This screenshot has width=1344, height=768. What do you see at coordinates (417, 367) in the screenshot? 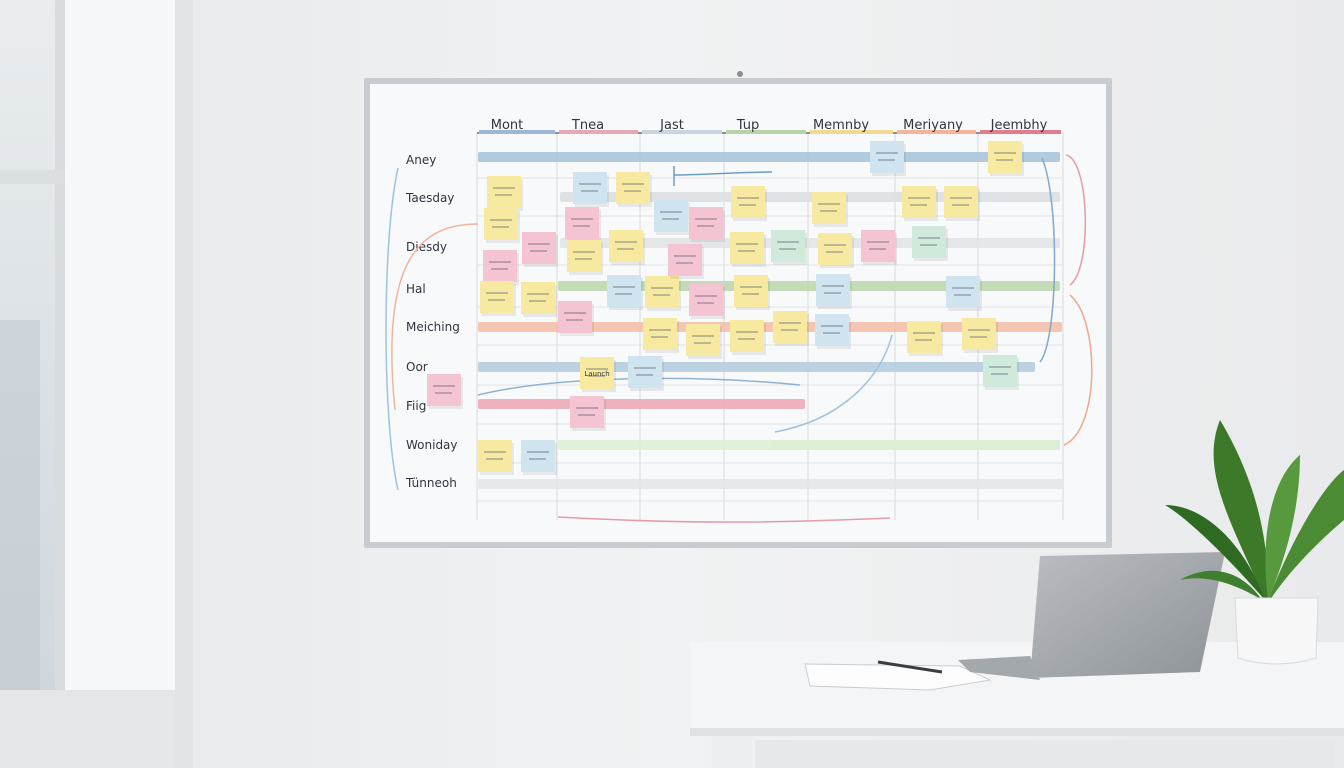
I see `row-label: Oor` at bounding box center [417, 367].